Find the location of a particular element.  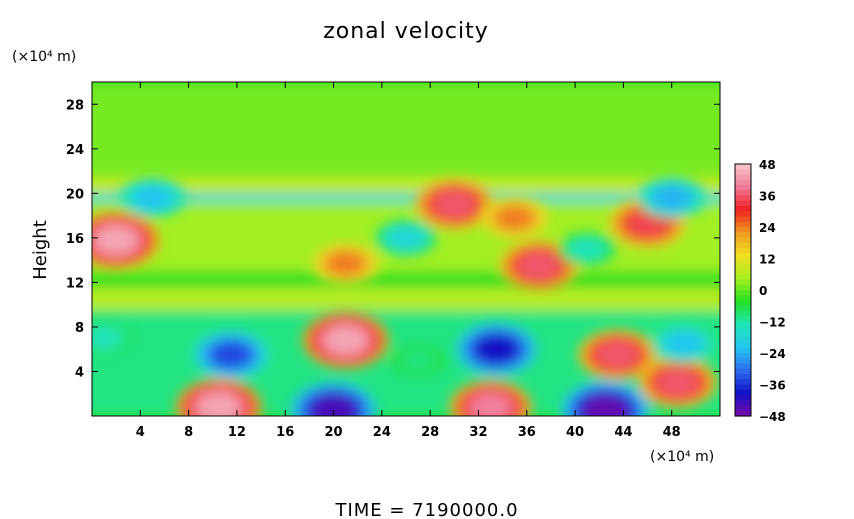

colorbar-tick-label: −24 is located at coordinates (772, 354).